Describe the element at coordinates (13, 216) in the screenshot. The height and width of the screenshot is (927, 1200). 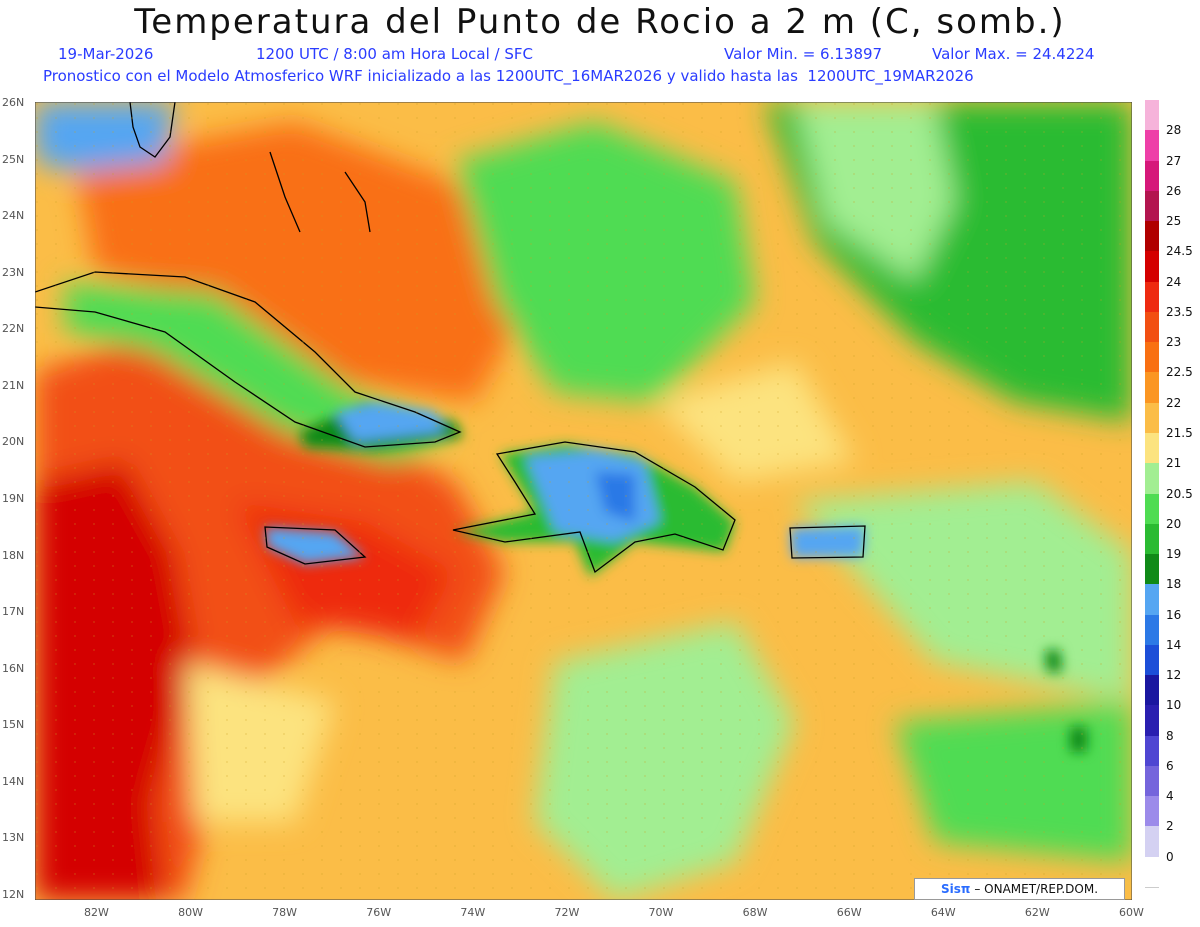
I see `lat-label: 24N` at that location.